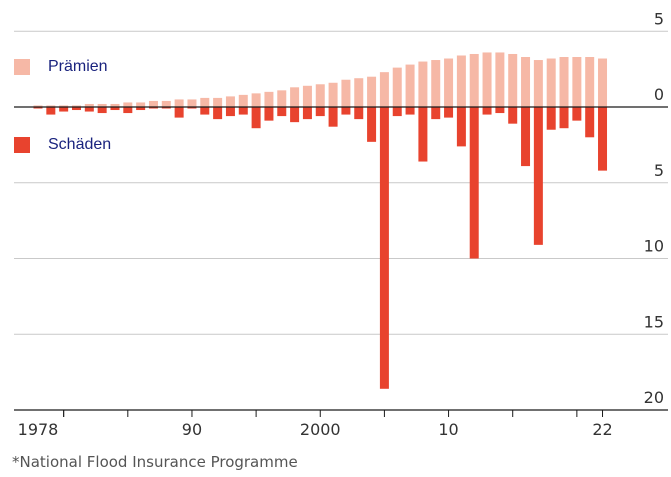 This screenshot has height=477, width=671. Describe the element at coordinates (22, 67) in the screenshot. I see `legend-swatch-premiums` at that location.